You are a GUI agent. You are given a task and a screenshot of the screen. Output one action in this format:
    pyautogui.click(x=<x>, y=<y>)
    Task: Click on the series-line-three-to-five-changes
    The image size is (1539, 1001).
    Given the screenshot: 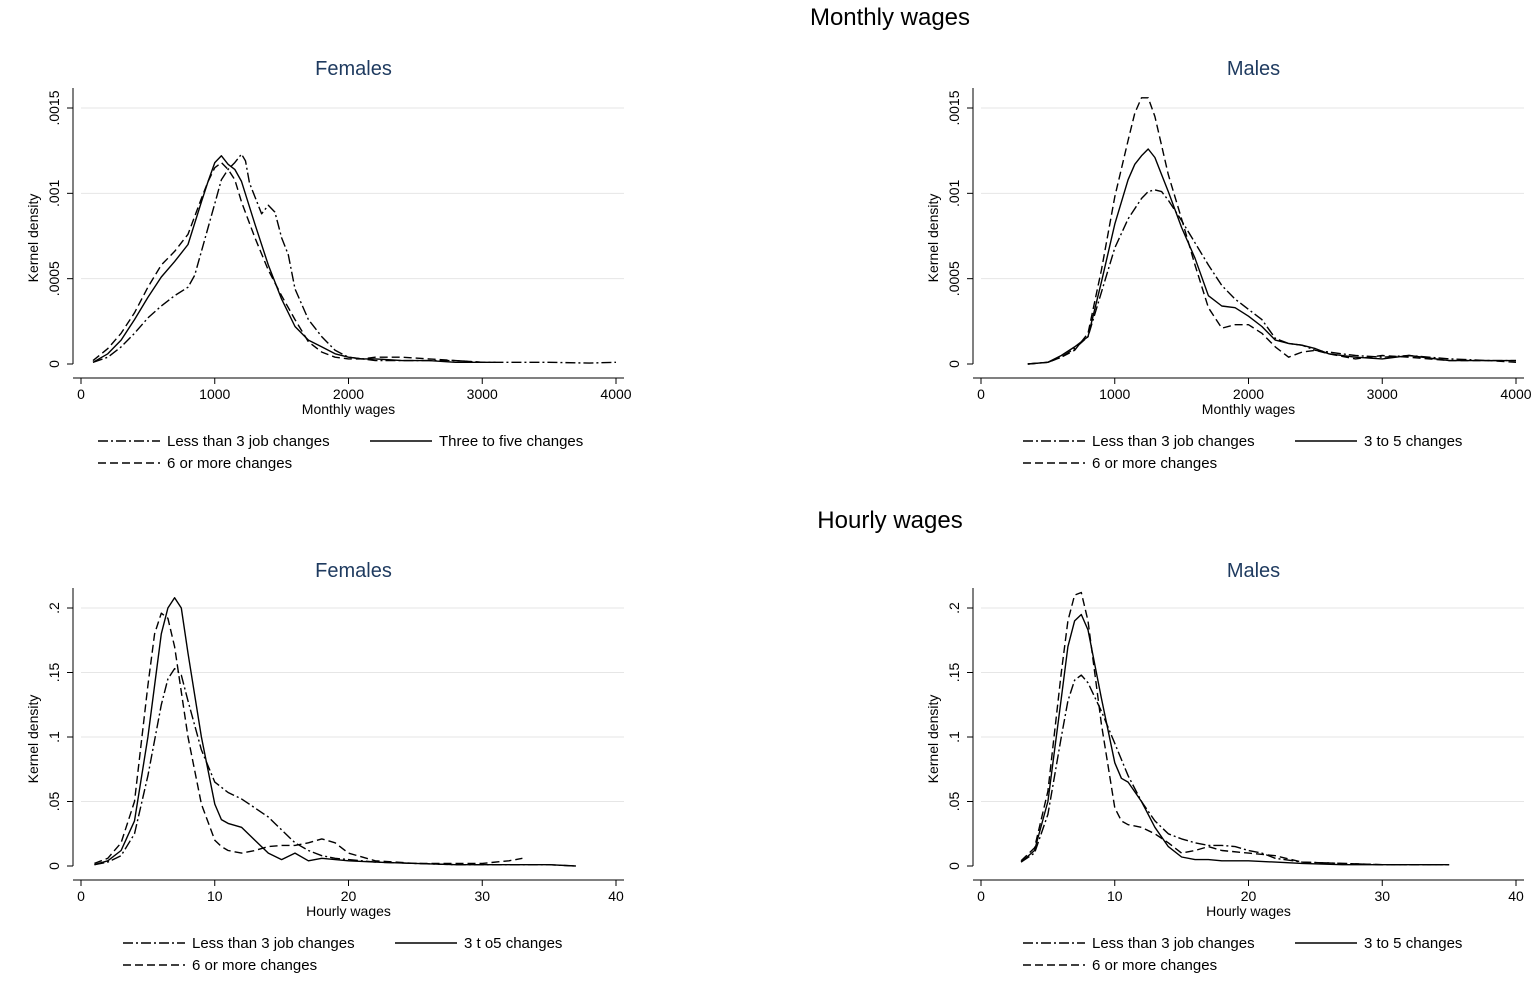 What is the action you would take?
    pyautogui.click(x=294, y=259)
    